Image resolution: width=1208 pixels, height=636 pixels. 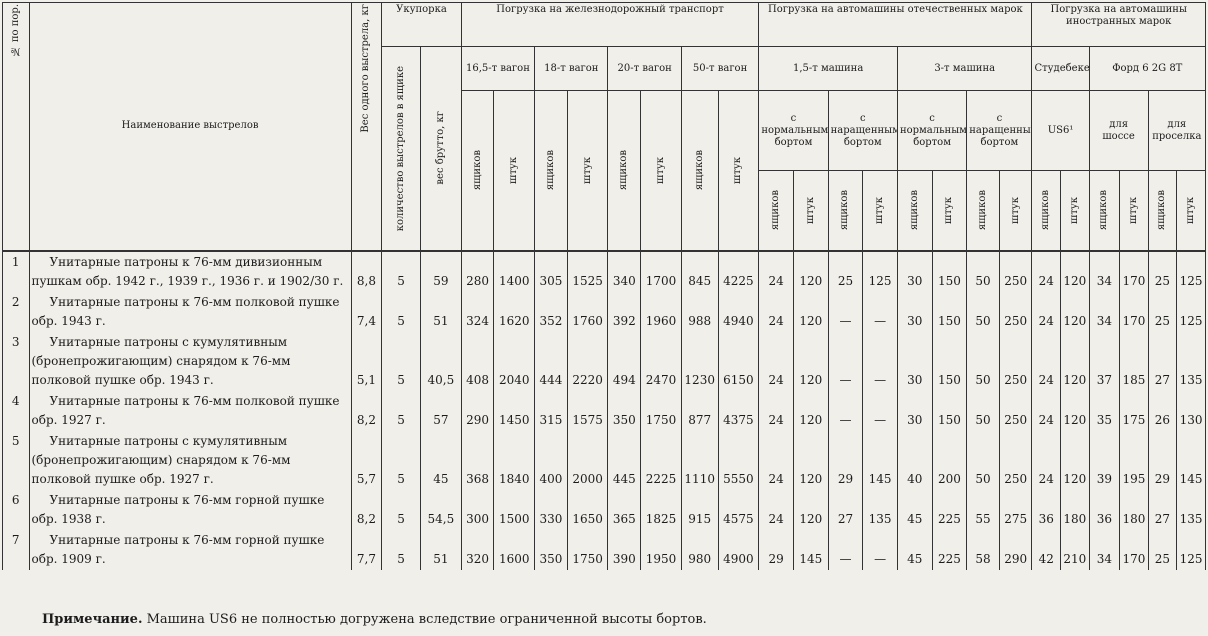 What do you see at coordinates (845, 509) in the screenshot?
I see `value-cell: 27` at bounding box center [845, 509].